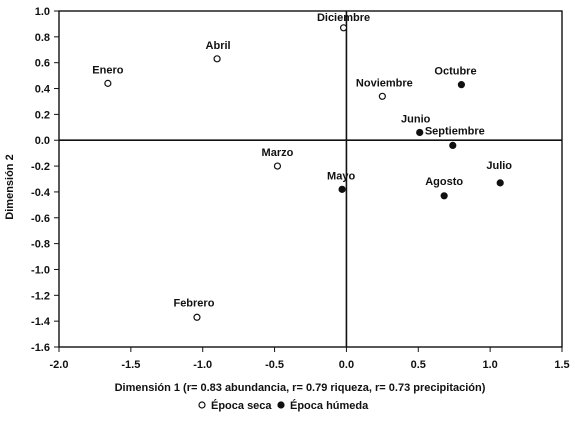 The width and height of the screenshot is (575, 427). I want to click on point-label: Agosto, so click(444, 182).